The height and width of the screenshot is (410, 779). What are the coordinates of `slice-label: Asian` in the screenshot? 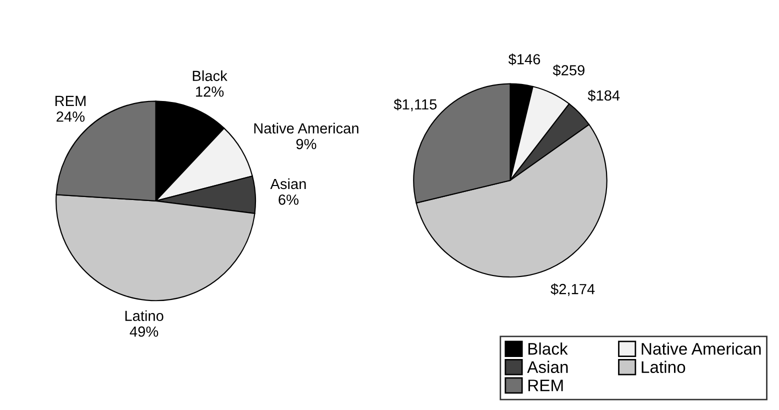 It's located at (288, 184).